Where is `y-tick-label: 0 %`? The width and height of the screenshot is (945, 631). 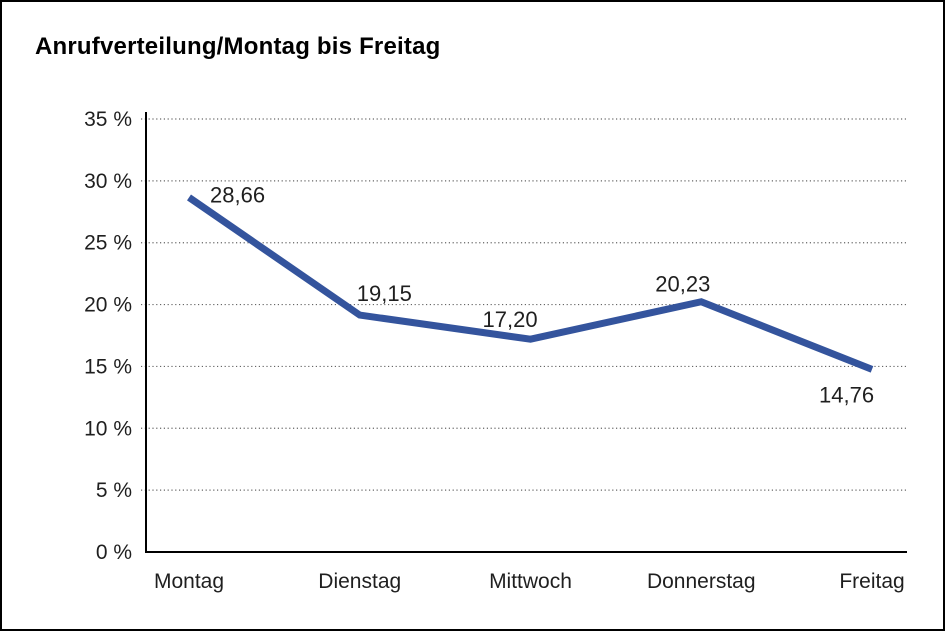
y-tick-label: 0 % is located at coordinates (114, 552).